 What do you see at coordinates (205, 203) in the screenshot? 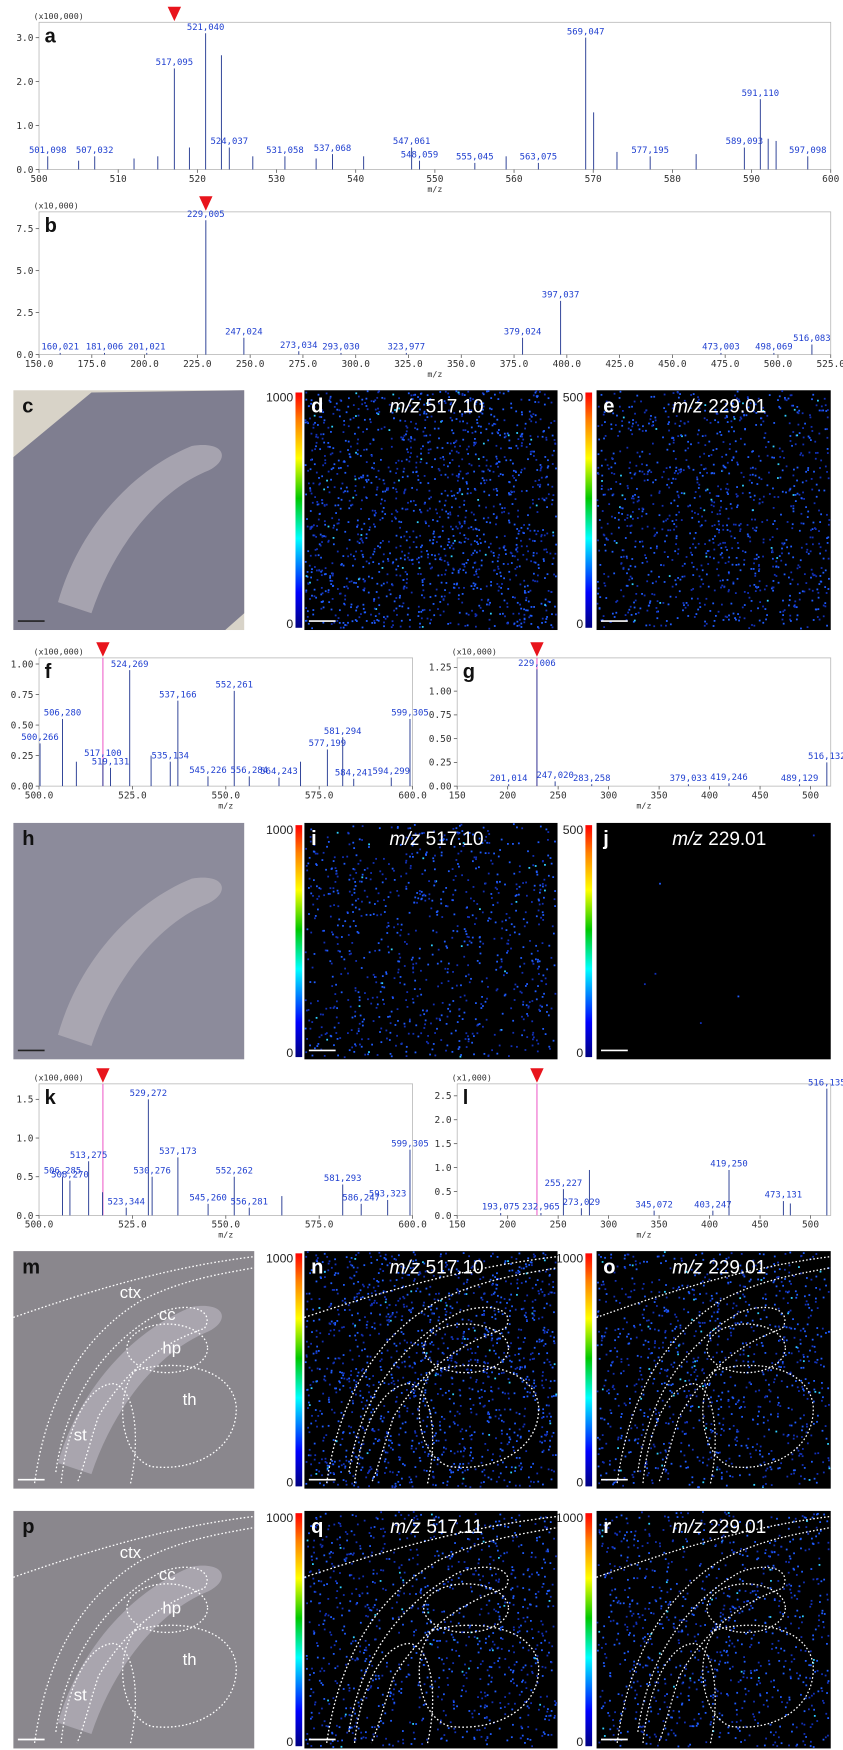
I see `arrow` at bounding box center [205, 203].